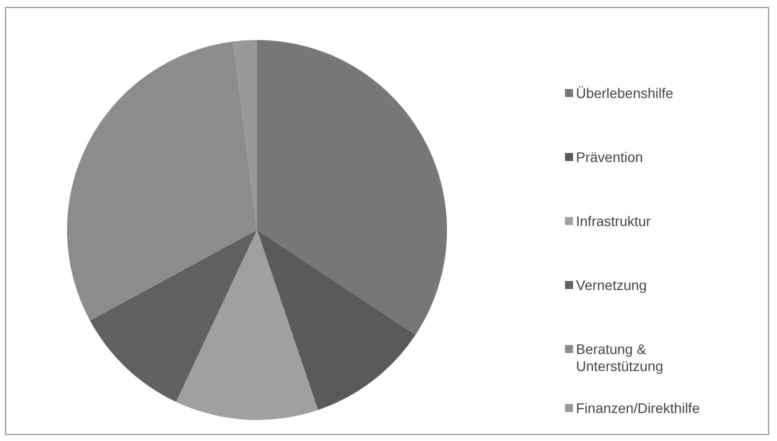  What do you see at coordinates (638, 408) in the screenshot?
I see `legend-label: Finanzen/Direkthilfe` at bounding box center [638, 408].